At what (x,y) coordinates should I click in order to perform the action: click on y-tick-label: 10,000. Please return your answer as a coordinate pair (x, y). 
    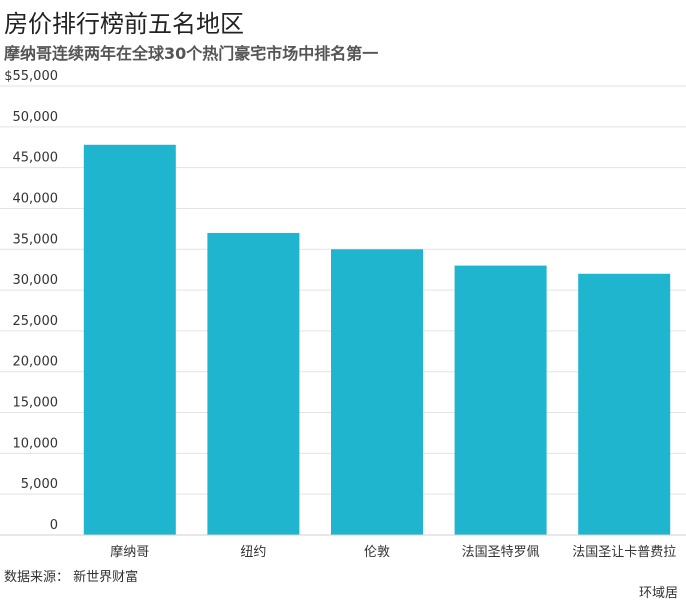
    Looking at the image, I should click on (36, 443).